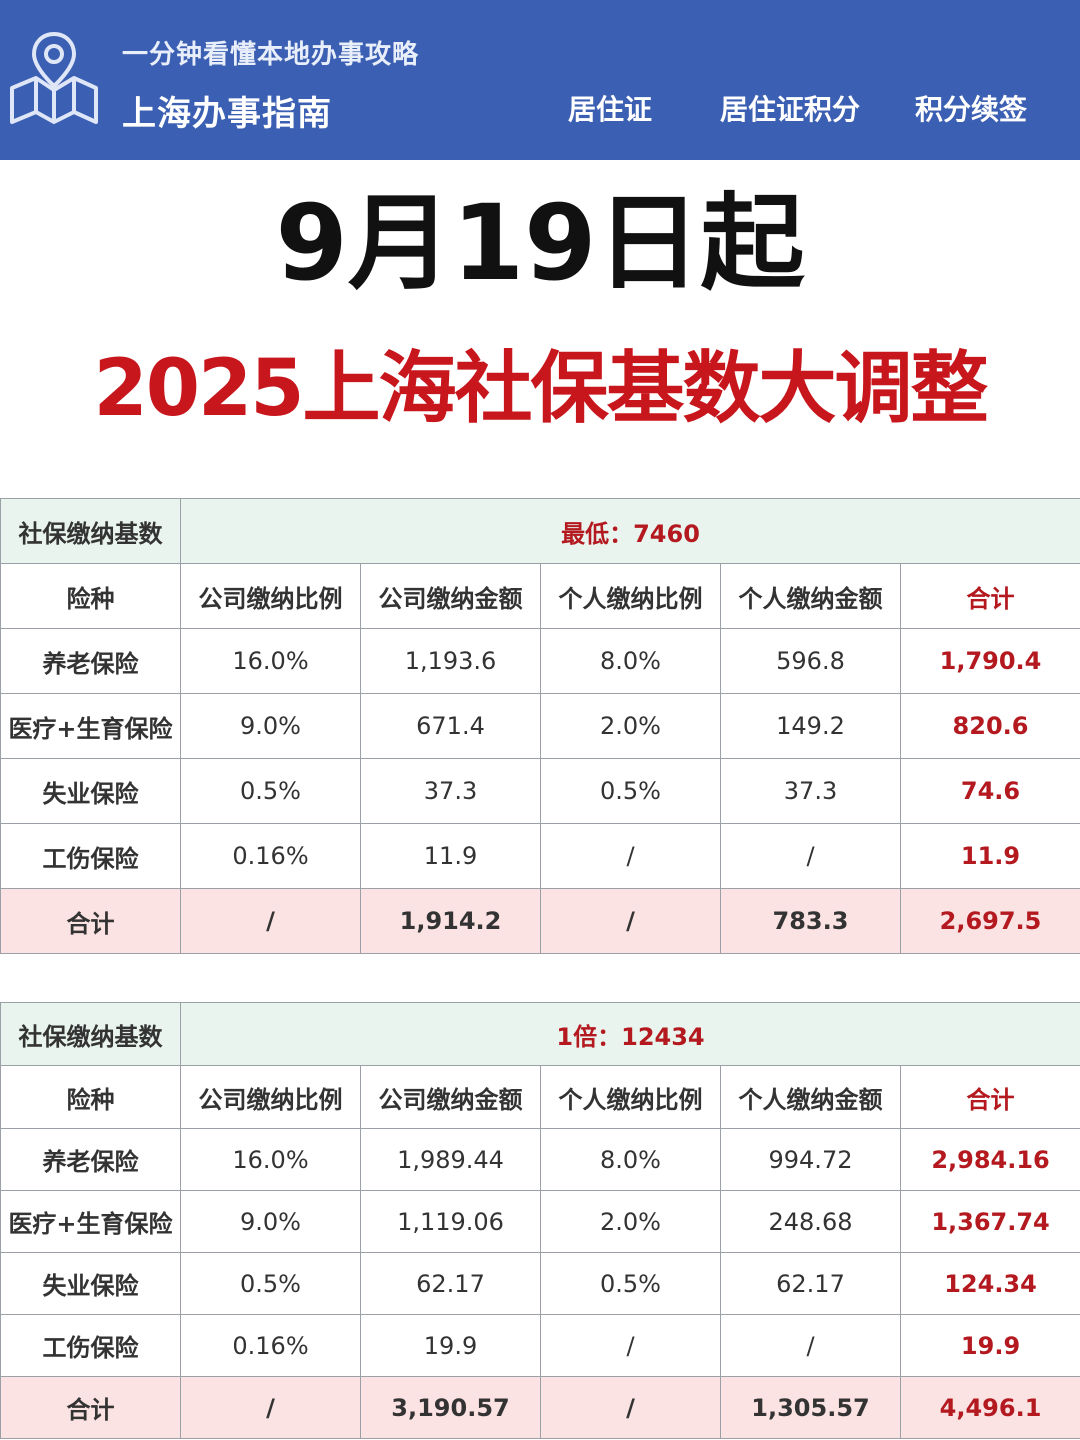 This screenshot has height=1440, width=1080. I want to click on personal-amount: 994.72, so click(810, 1159).